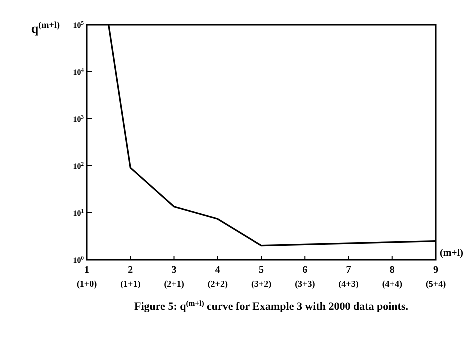 The width and height of the screenshot is (474, 348). What do you see at coordinates (305, 270) in the screenshot?
I see `x-tick-label: 6` at bounding box center [305, 270].